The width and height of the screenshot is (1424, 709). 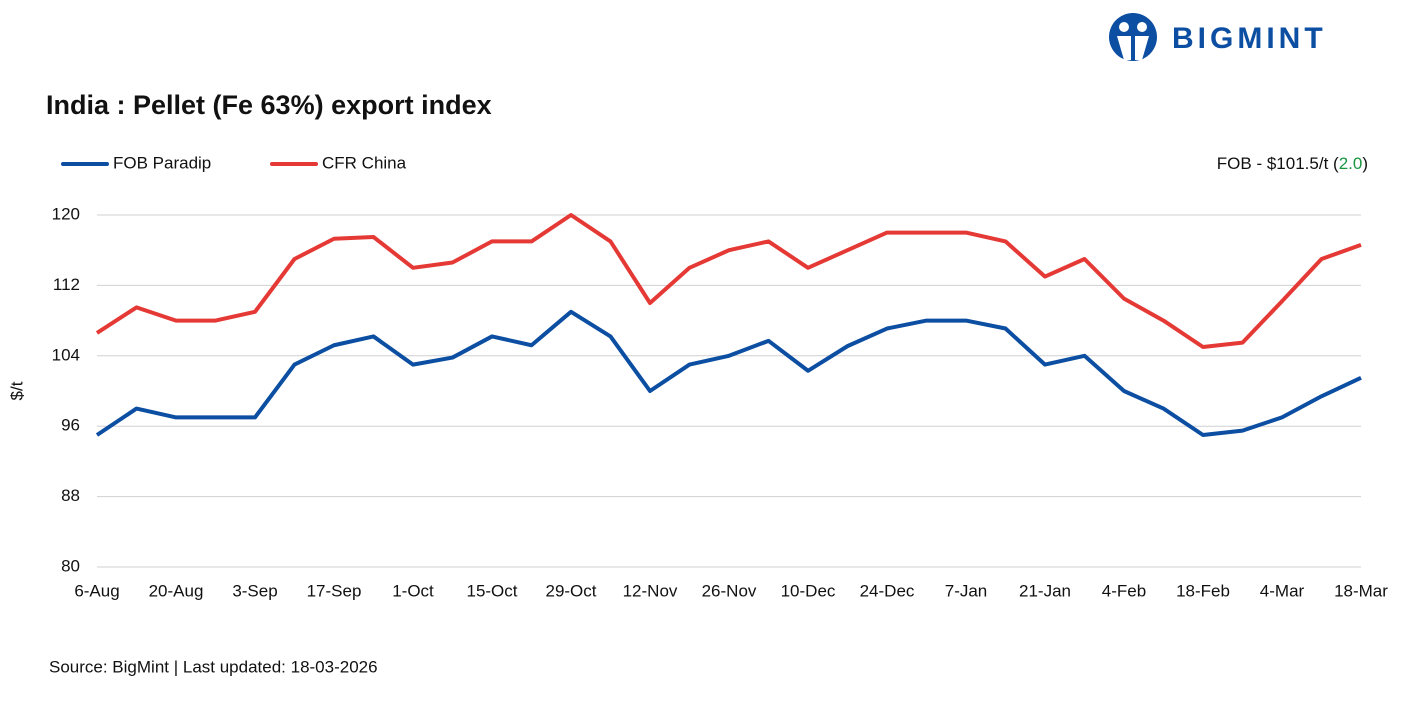 I want to click on x-tick-label: 24-Dec, so click(x=887, y=590).